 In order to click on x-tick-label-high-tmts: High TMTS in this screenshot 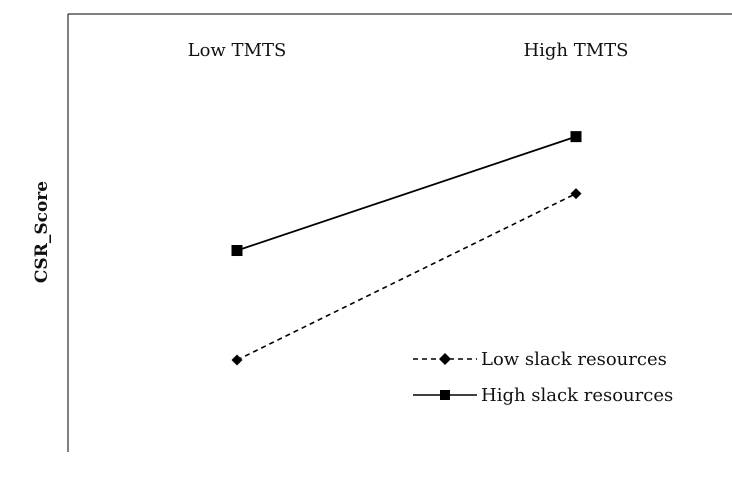, I will do `click(575, 50)`.